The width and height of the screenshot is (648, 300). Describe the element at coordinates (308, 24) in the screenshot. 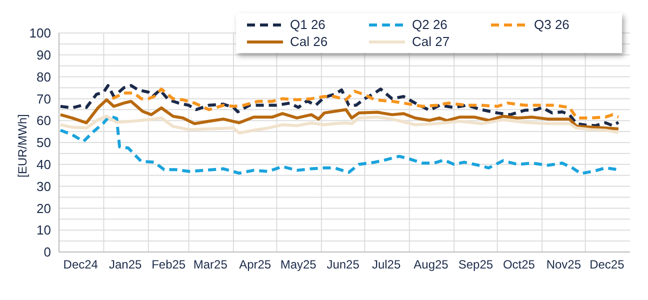

I see `legend-label: Q1 26` at that location.